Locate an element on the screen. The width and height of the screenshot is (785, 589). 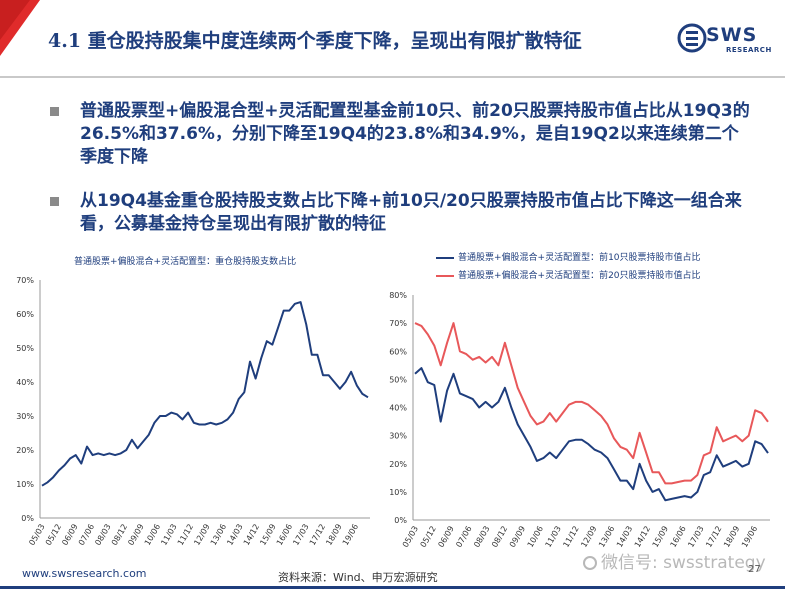
chart-right-xtick-14: 15/09 is located at coordinates (660, 537).